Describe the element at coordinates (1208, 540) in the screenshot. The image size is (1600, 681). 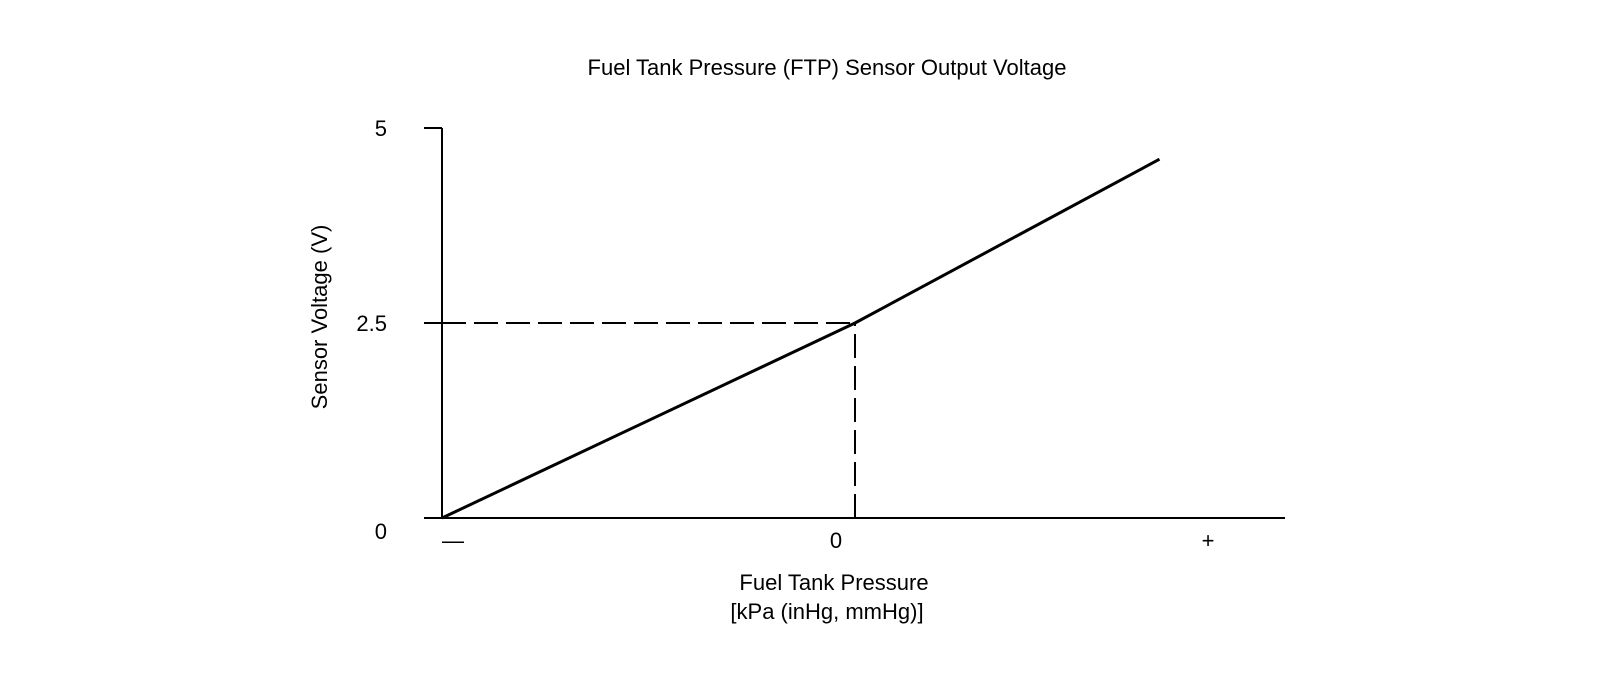
I see `x-tick-label: +` at that location.